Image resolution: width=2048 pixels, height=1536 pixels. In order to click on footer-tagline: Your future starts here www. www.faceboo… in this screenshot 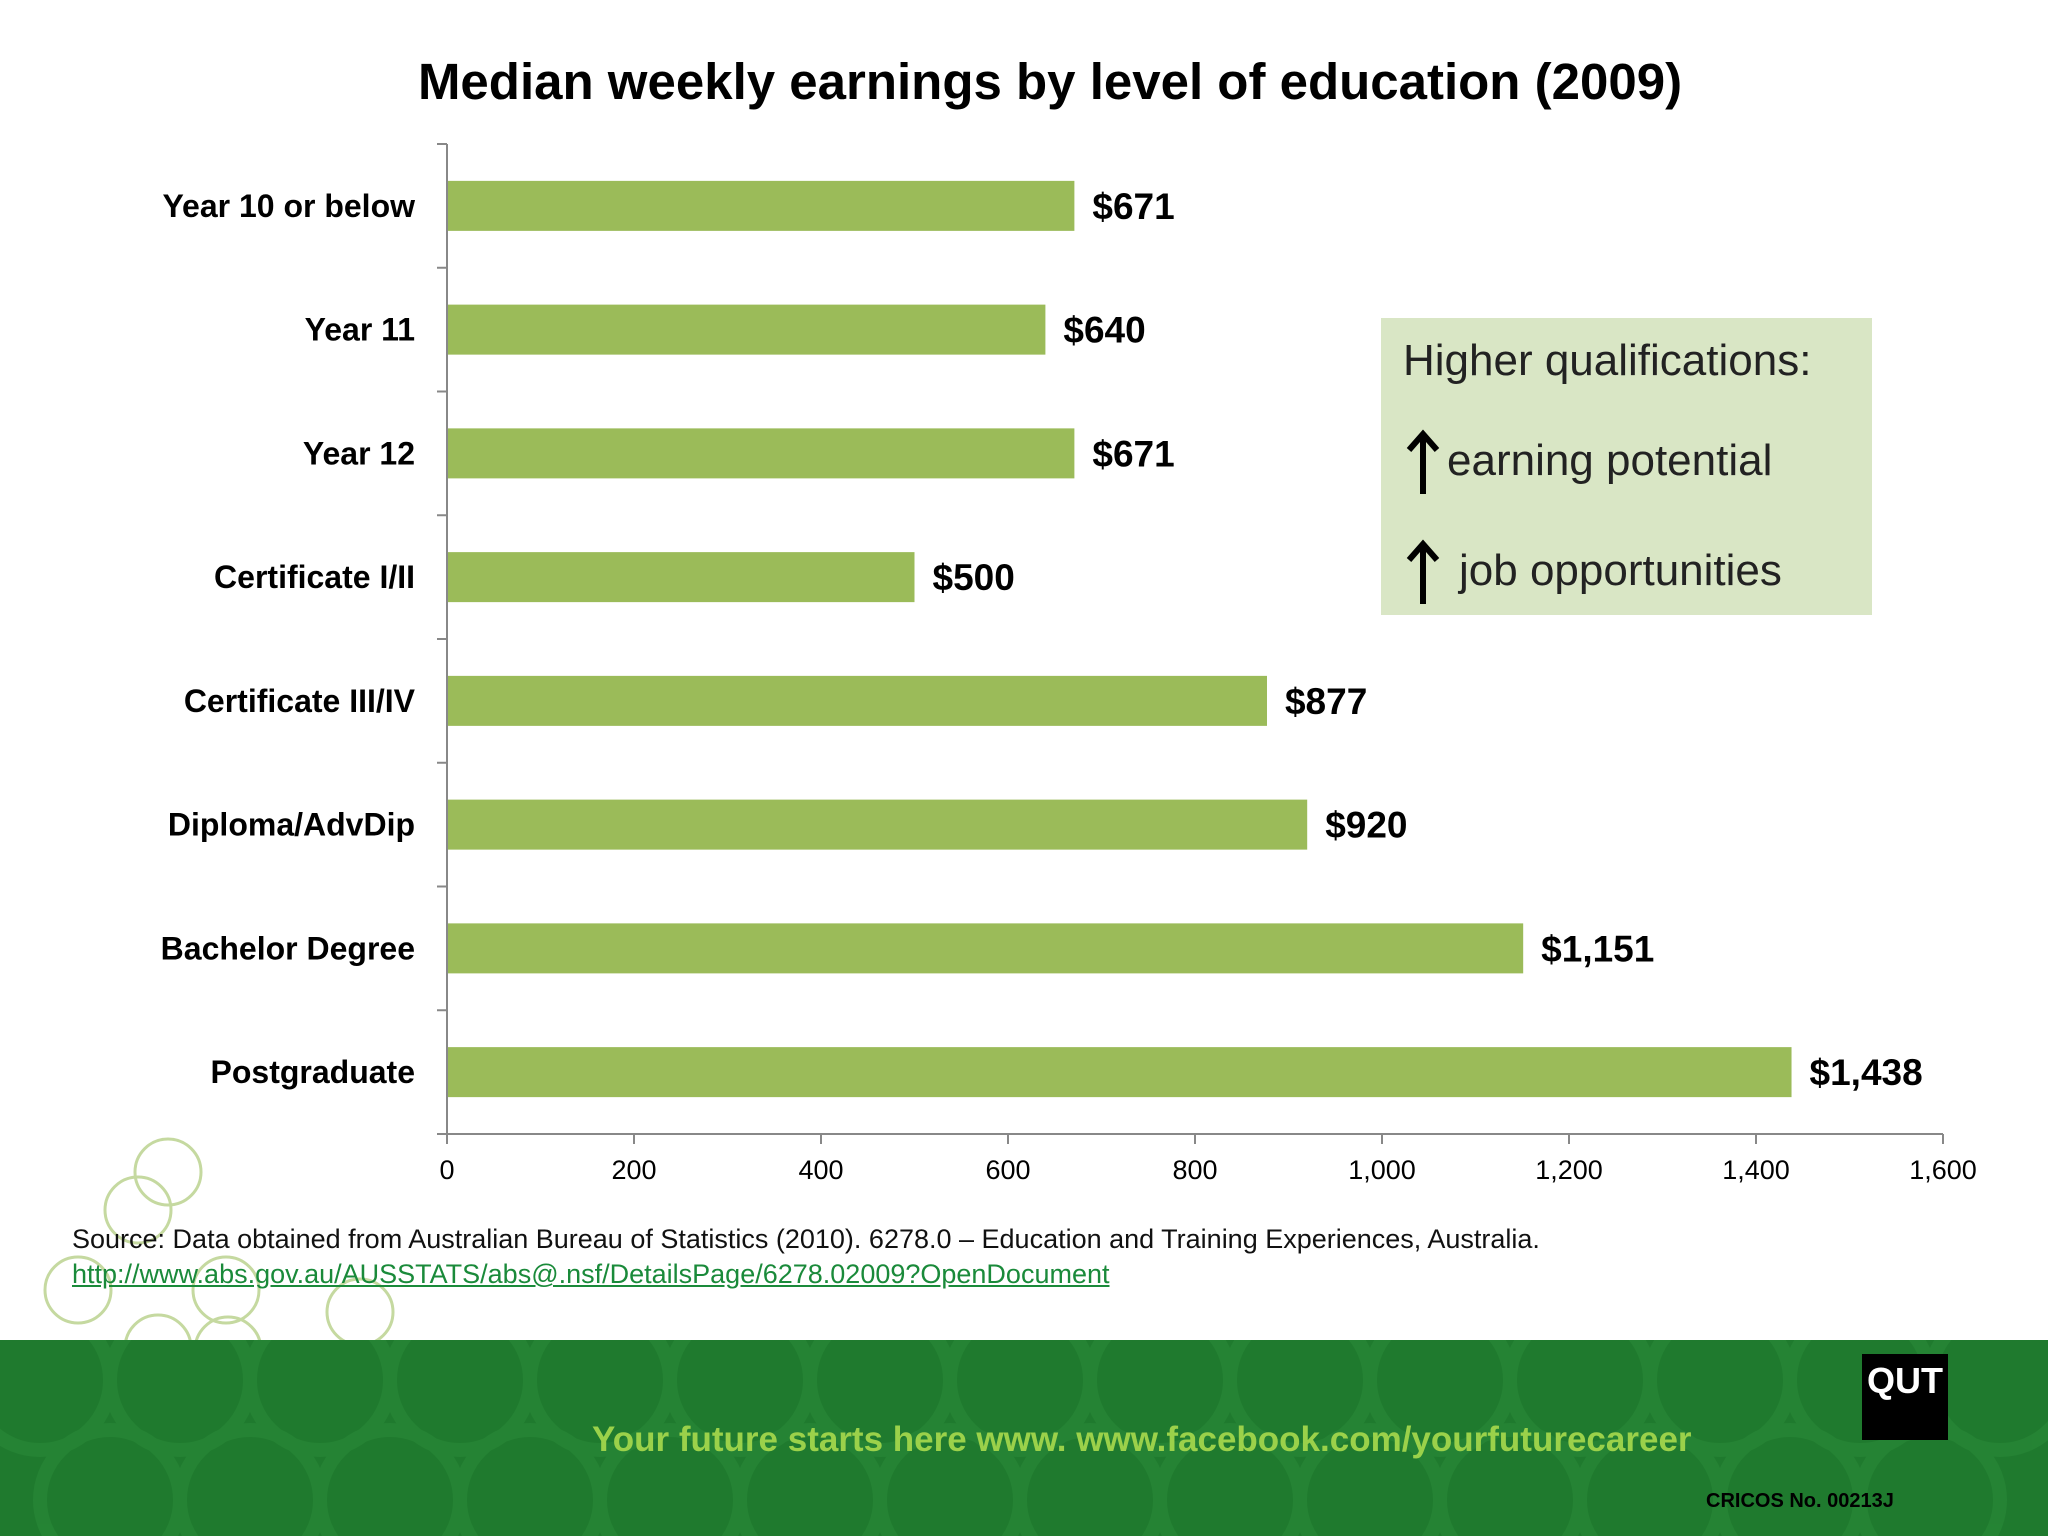, I will do `click(1142, 1439)`.